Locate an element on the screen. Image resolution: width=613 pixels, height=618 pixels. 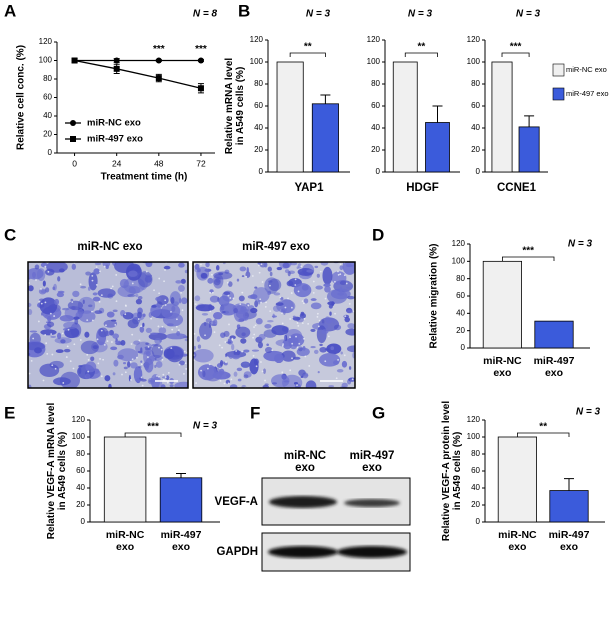
micrograph is located at coordinates (274, 325).